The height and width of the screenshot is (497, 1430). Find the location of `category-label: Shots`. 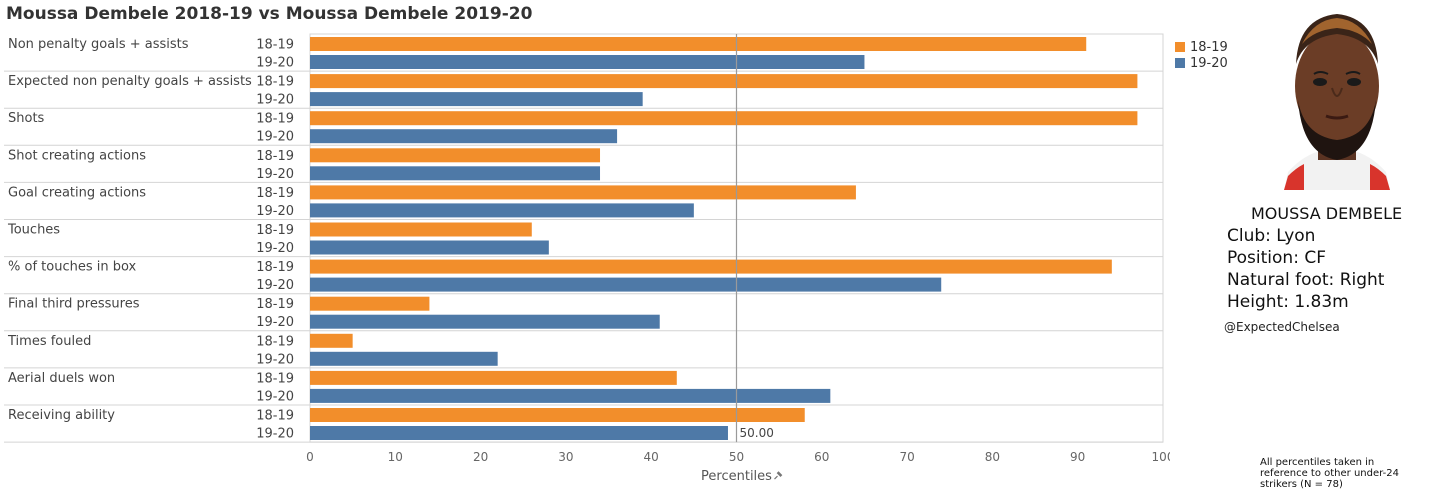

category-label: Shots is located at coordinates (26, 118).